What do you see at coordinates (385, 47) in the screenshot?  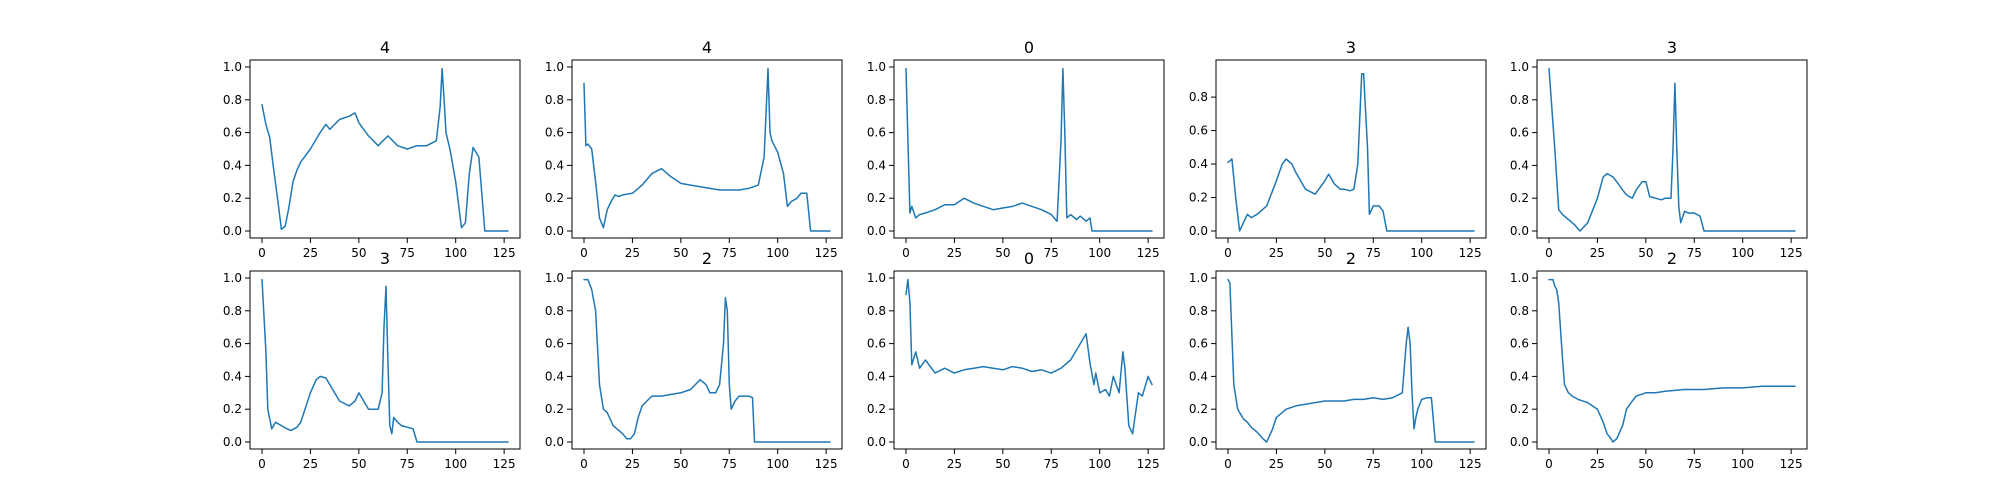 I see `panel-title: 4` at bounding box center [385, 47].